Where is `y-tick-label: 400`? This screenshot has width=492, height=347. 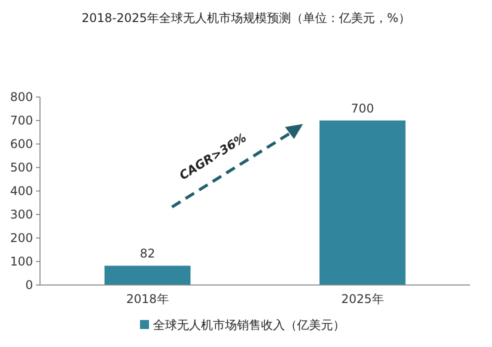
y-tick-label: 400 is located at coordinates (21, 191).